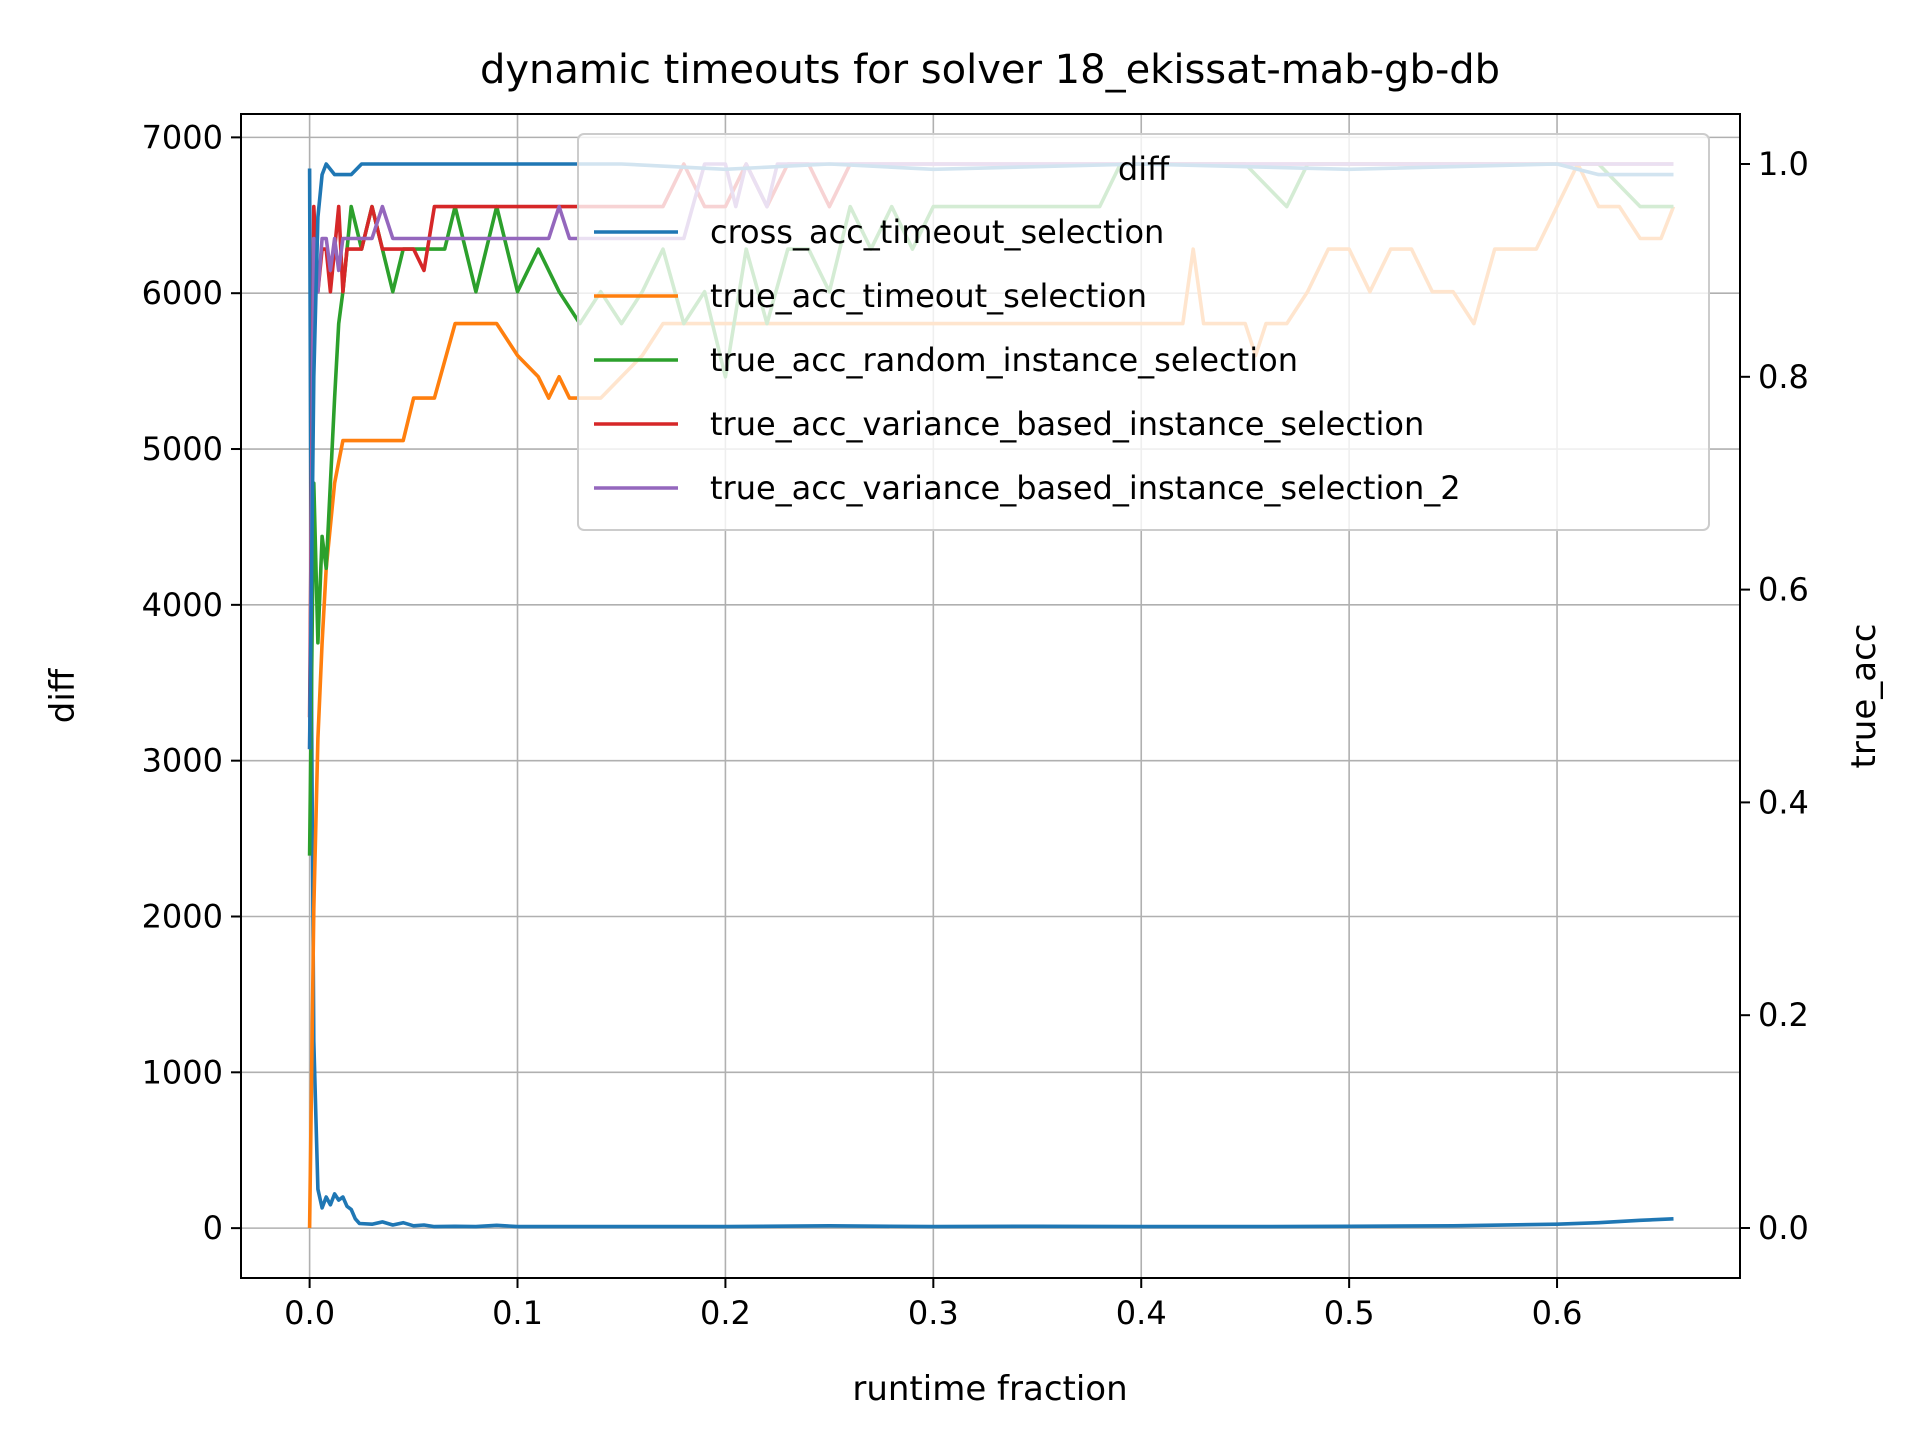 Image resolution: width=1920 pixels, height=1440 pixels. Describe the element at coordinates (182, 1072) in the screenshot. I see `y-left-tick-label: 1000` at that location.